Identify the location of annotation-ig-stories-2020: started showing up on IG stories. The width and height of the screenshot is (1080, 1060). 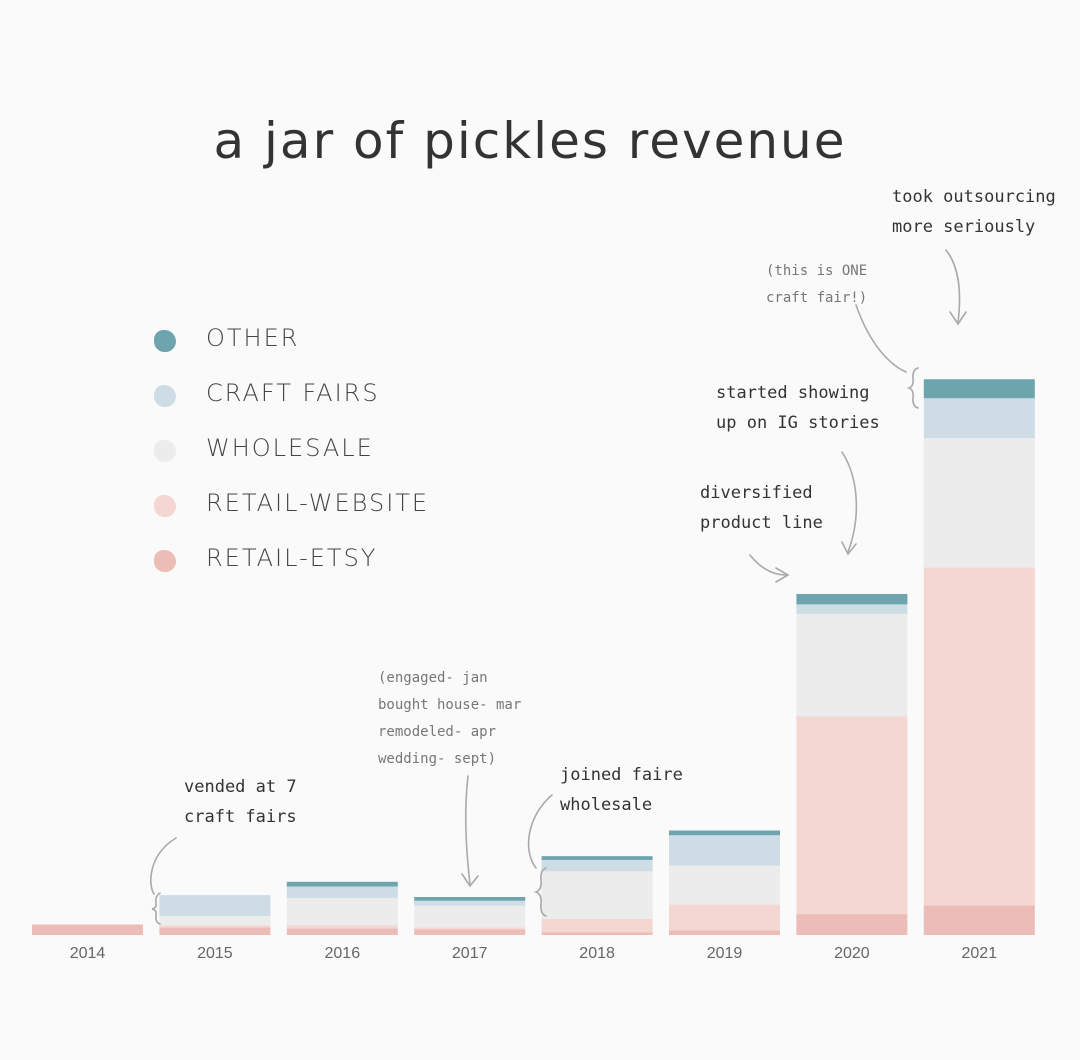
(798, 408).